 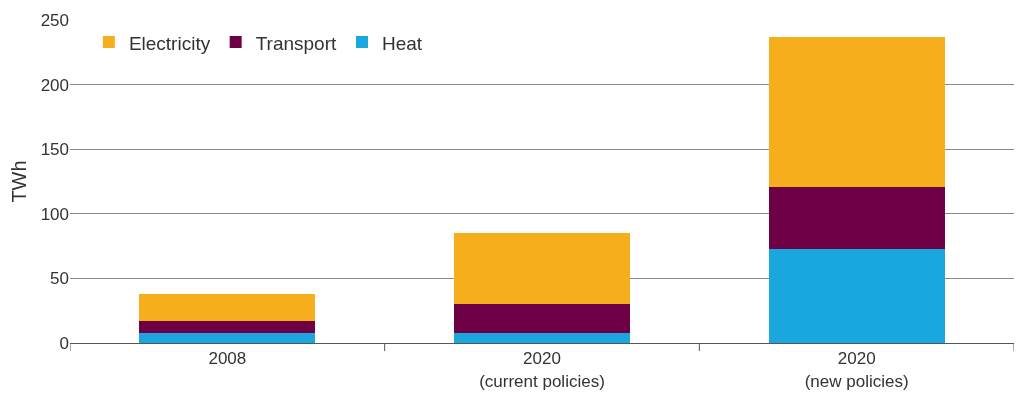 I want to click on legend-label: Heat, so click(x=402, y=43).